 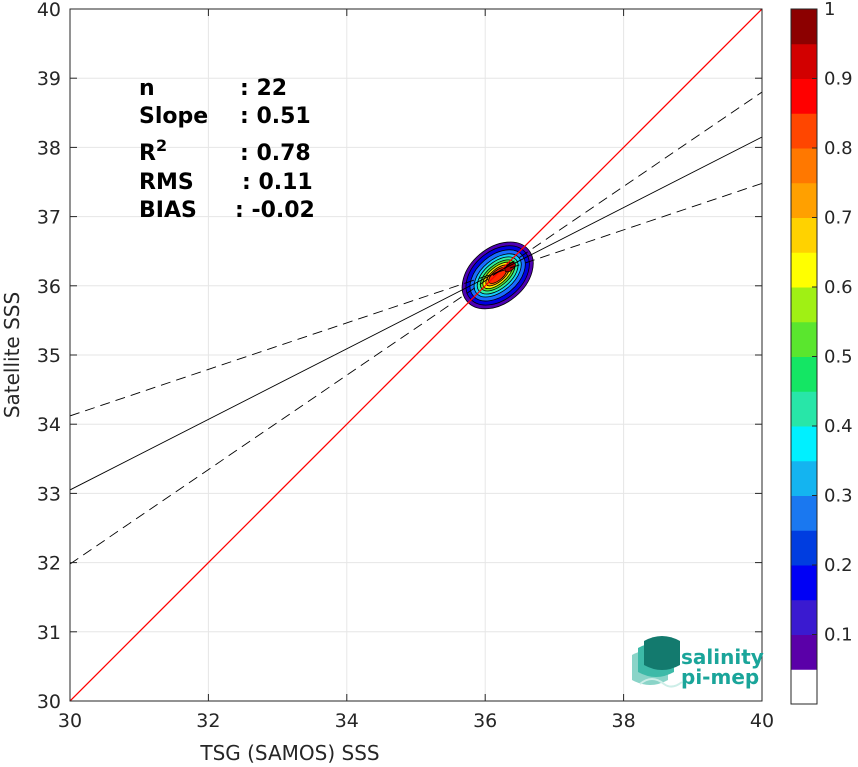 I want to click on y-tick-label: 35, so click(x=49, y=356).